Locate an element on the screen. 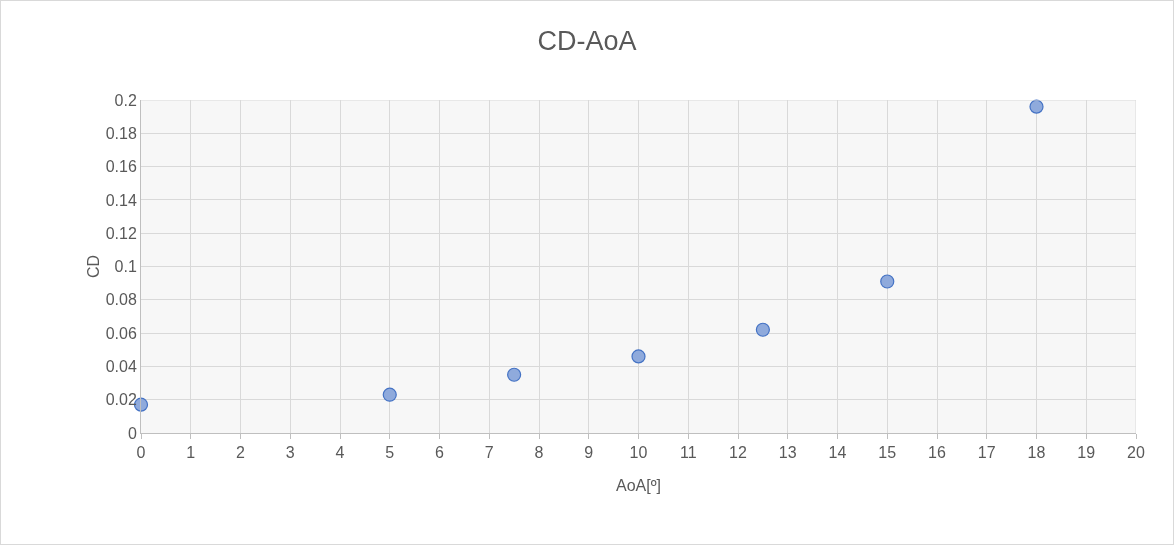  x-tick-label: 4 is located at coordinates (340, 453).